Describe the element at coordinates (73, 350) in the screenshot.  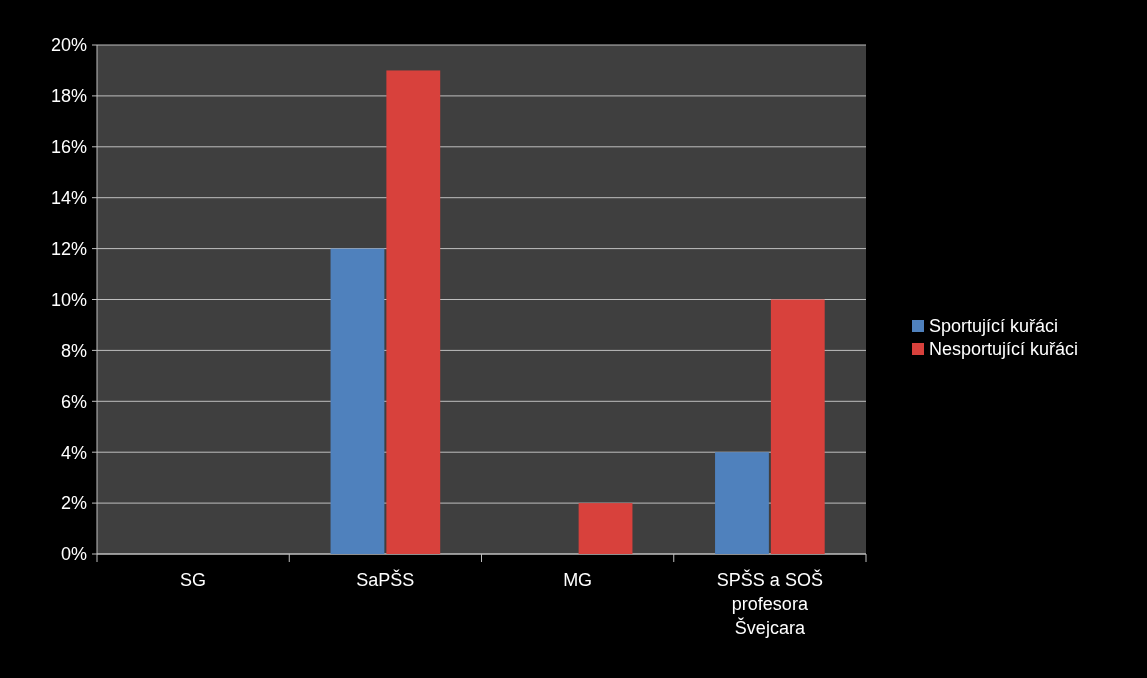
I see `y-tick-label: 8%` at that location.